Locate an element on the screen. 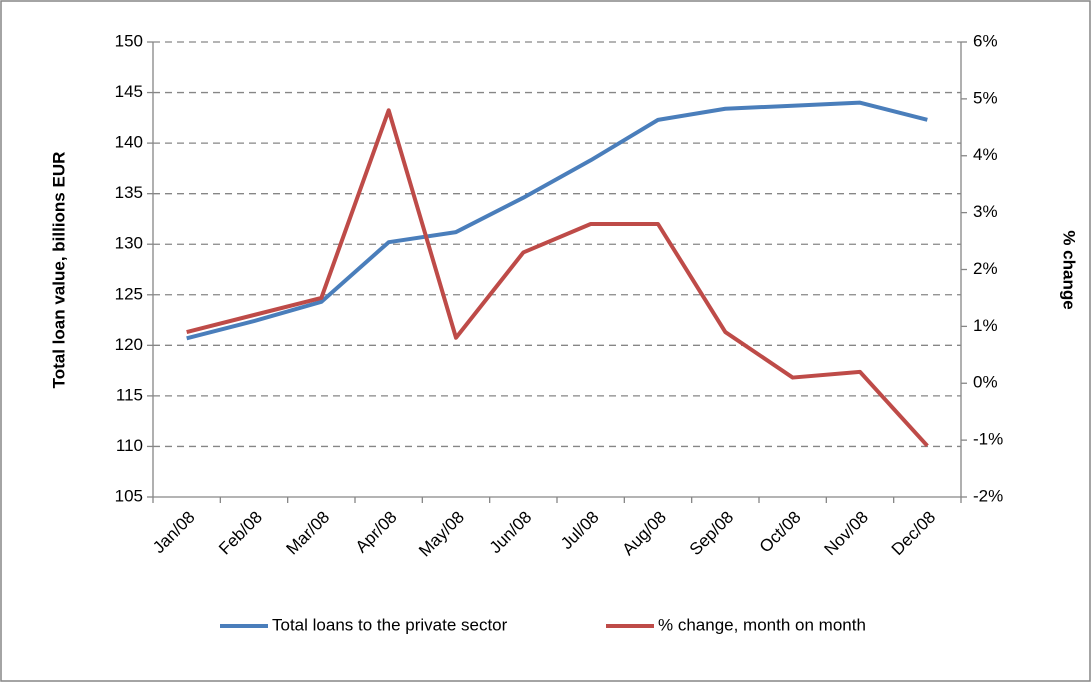  y2-tick-label: 5% is located at coordinates (985, 97).